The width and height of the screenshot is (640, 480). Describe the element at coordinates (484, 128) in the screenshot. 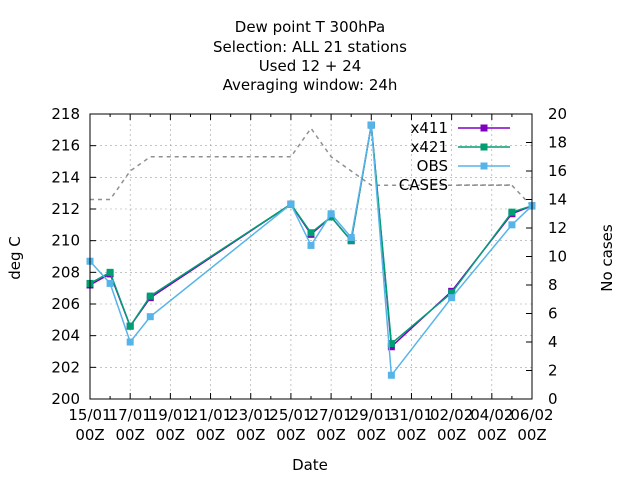

I see `legend-marker-x411` at that location.